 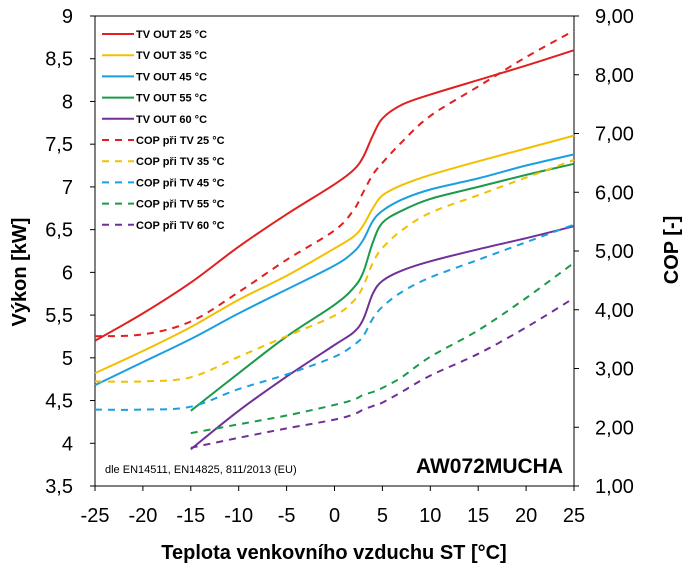 What do you see at coordinates (59, 60) in the screenshot?
I see `left-tick-label: 8,5` at bounding box center [59, 60].